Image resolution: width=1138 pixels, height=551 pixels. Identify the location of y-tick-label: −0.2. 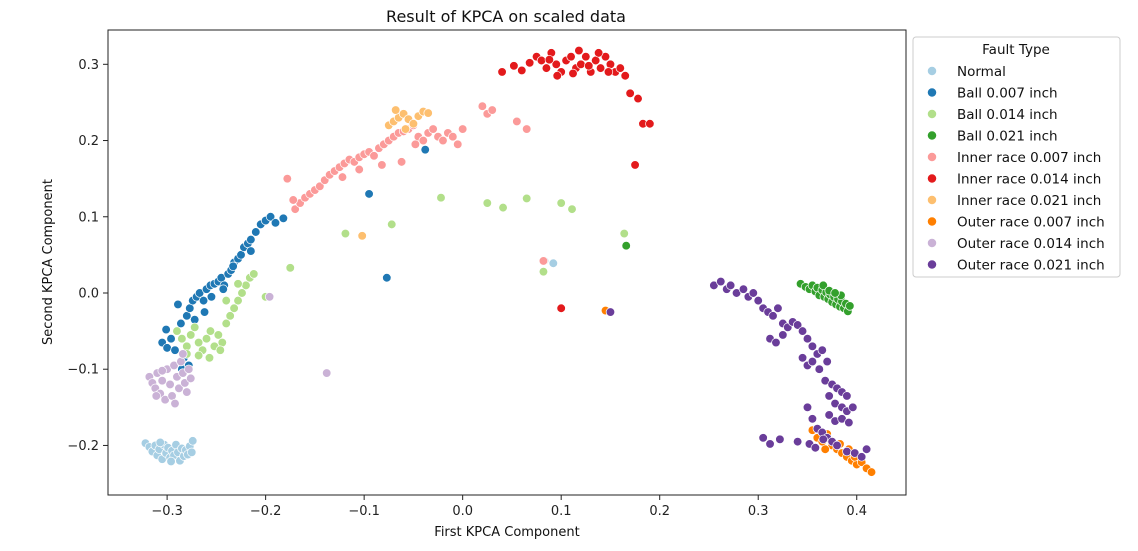
(83, 446).